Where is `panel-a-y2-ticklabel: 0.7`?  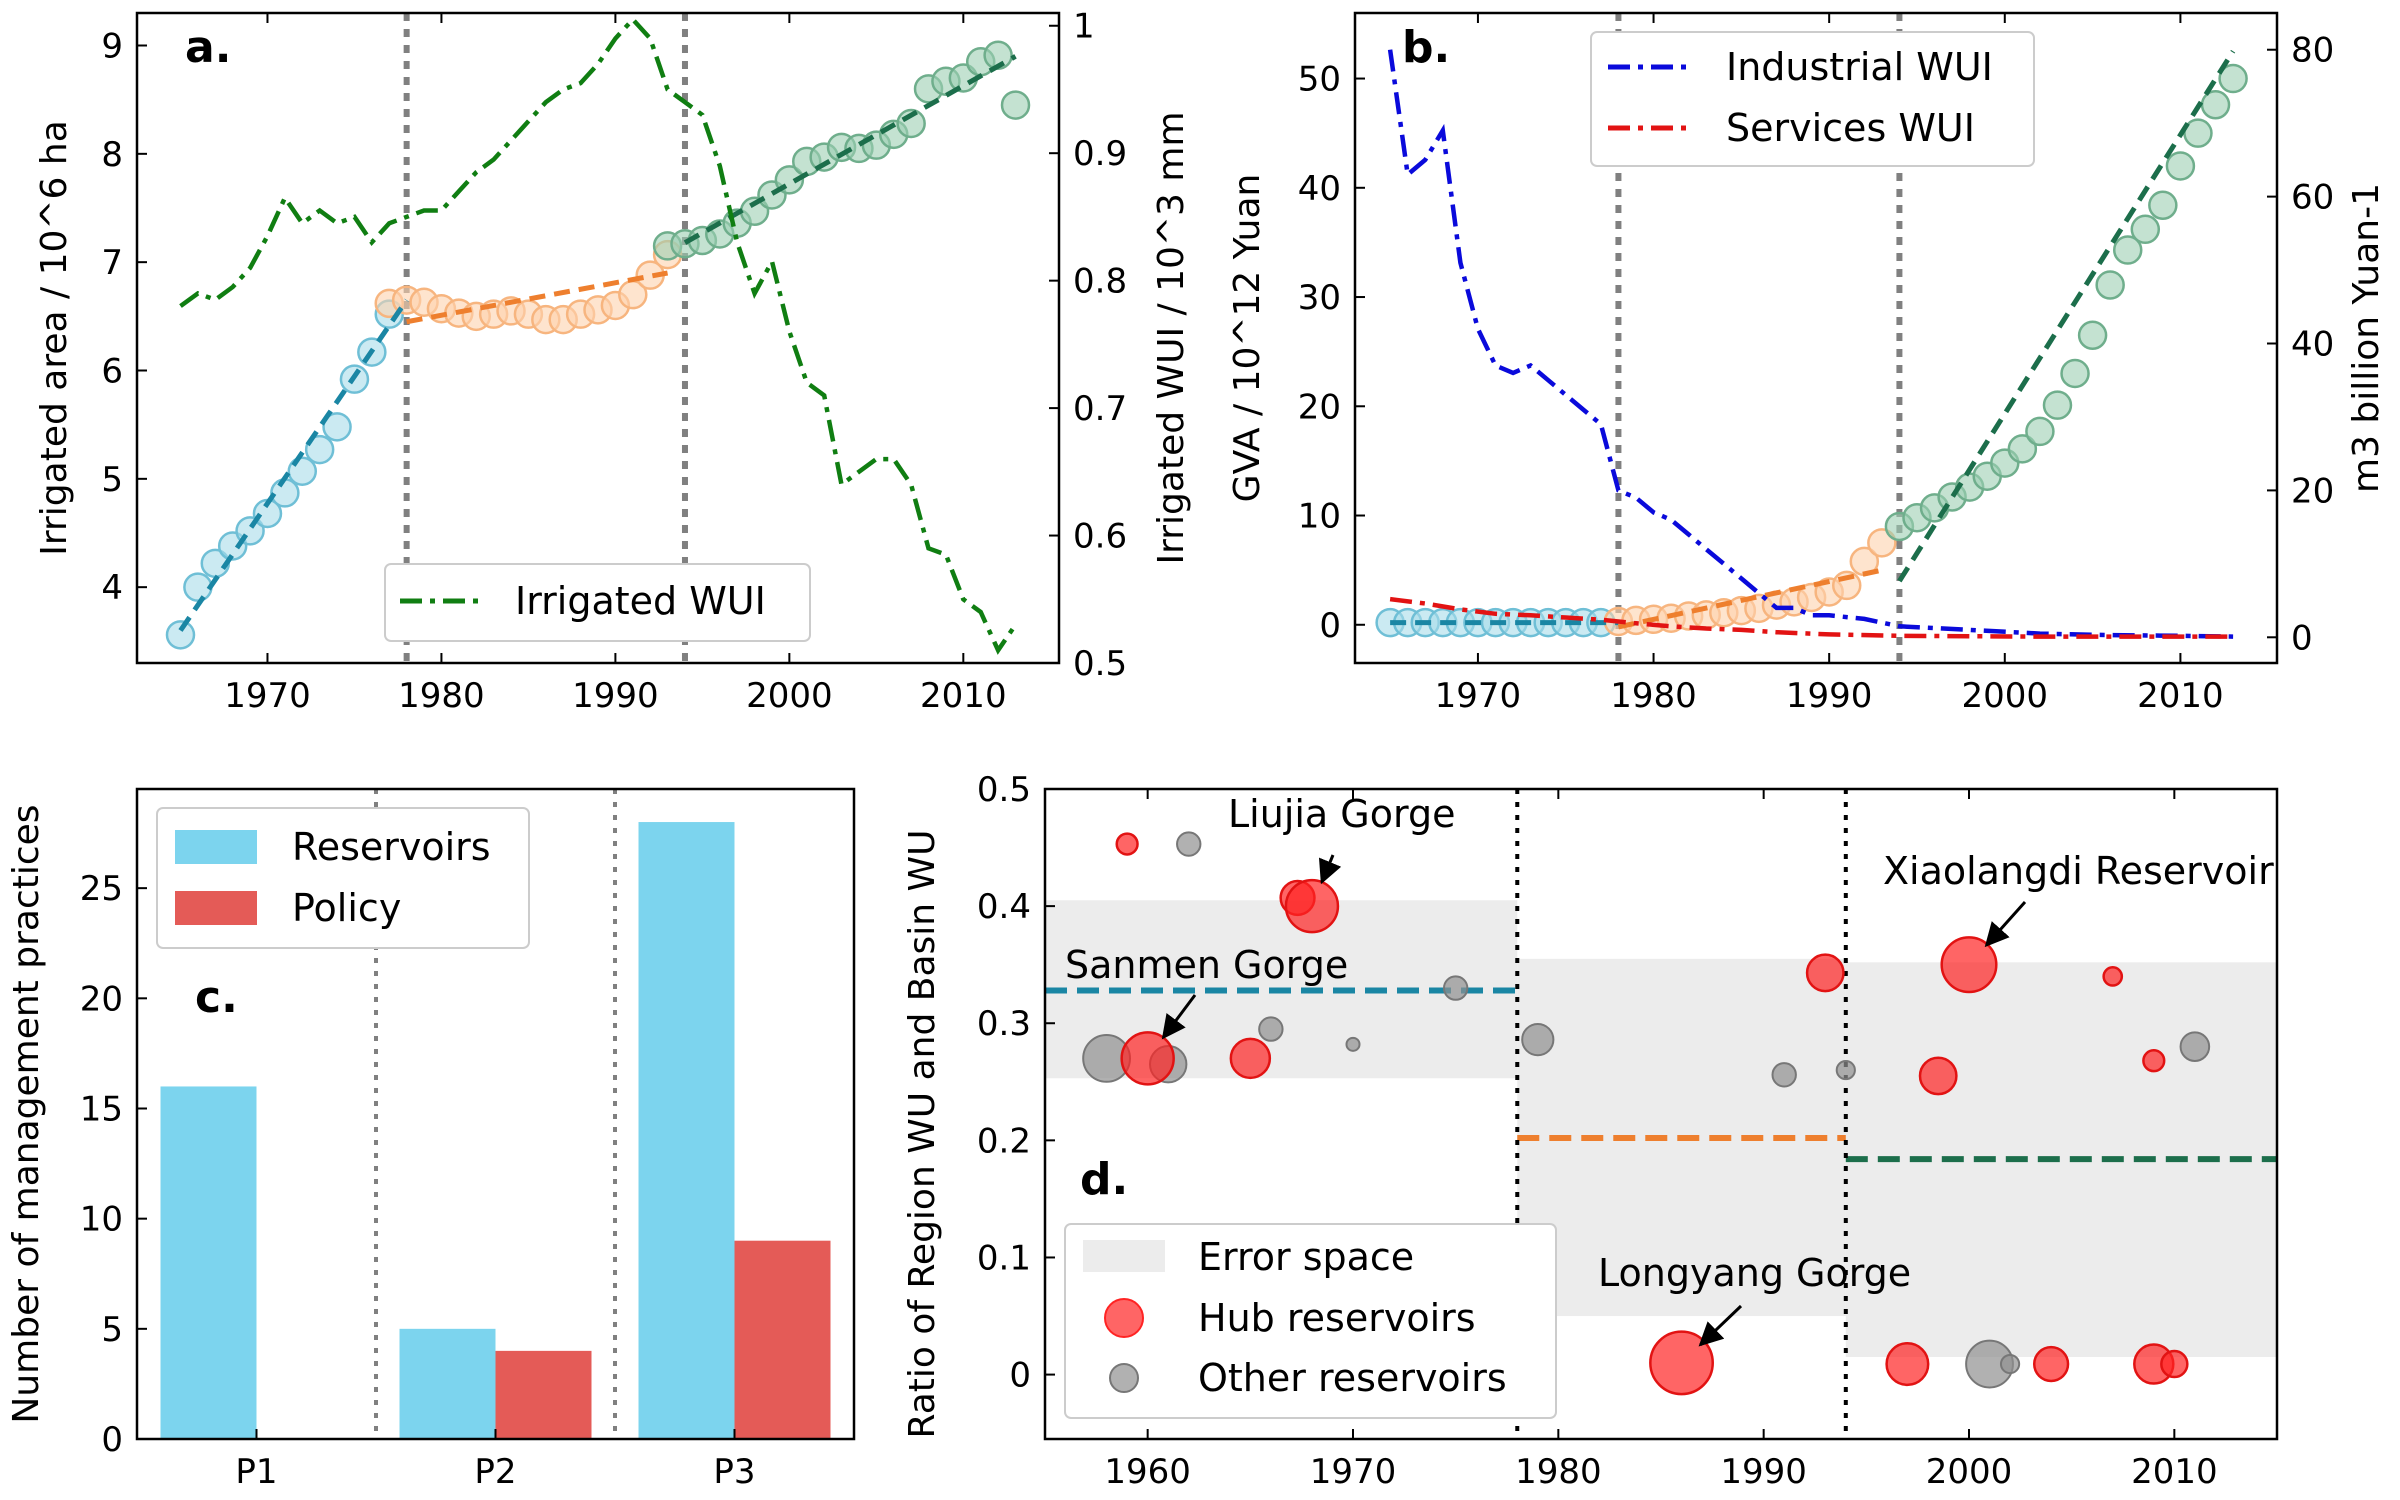 panel-a-y2-ticklabel: 0.7 is located at coordinates (1100, 409).